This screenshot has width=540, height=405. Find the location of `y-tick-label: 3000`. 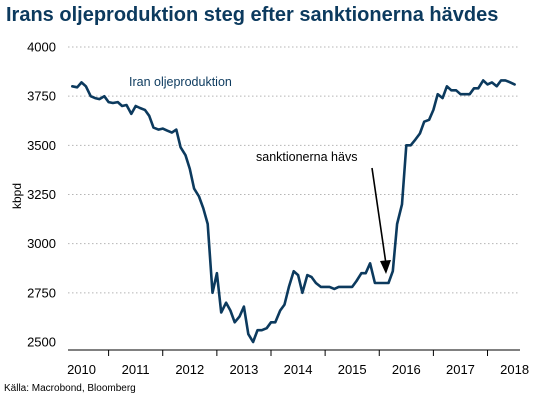

y-tick-label: 3000 is located at coordinates (41, 243).